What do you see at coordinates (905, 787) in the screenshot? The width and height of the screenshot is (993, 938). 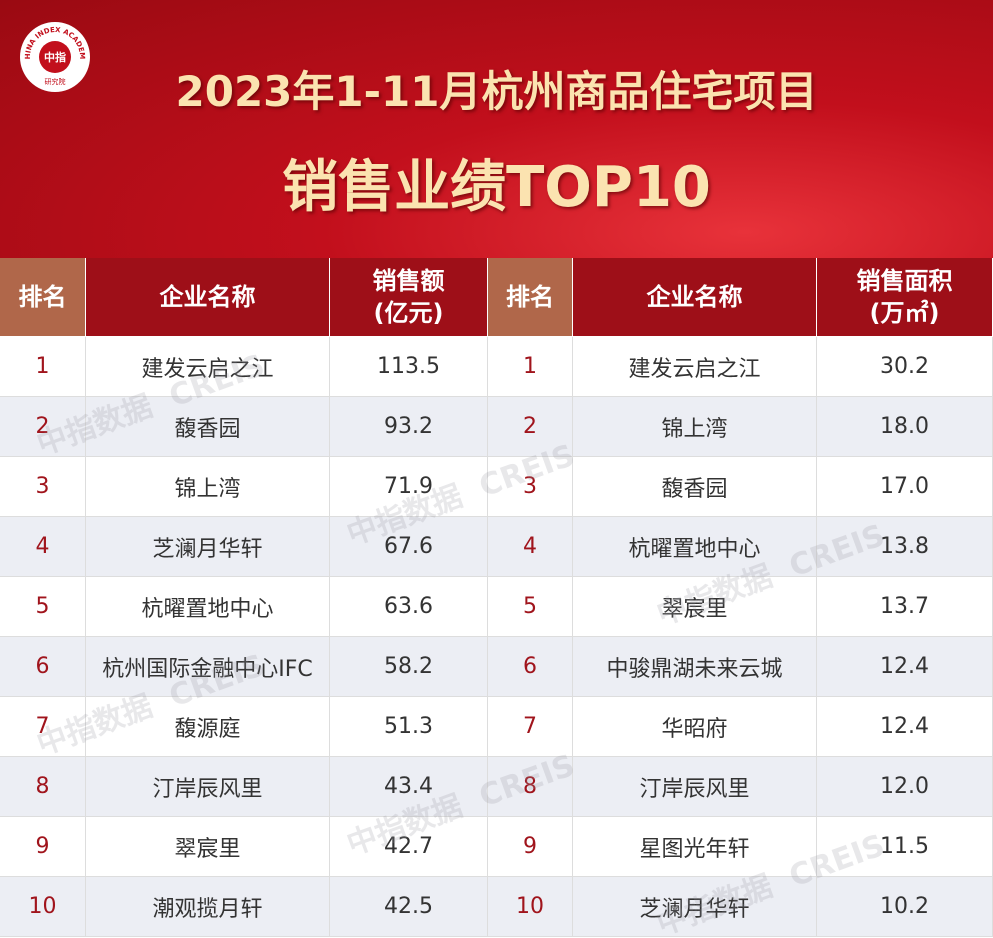 I see `cell-value: 12.0` at bounding box center [905, 787].